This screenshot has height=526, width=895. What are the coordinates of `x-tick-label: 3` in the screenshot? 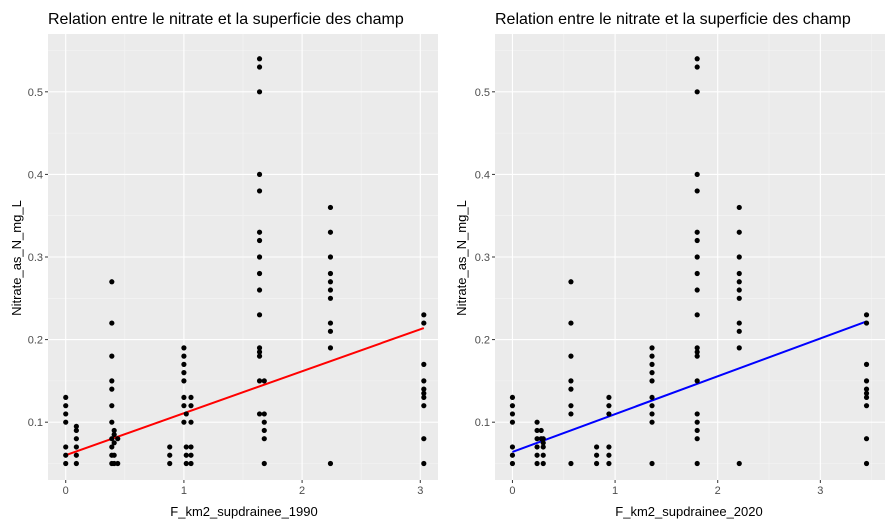 It's located at (420, 491).